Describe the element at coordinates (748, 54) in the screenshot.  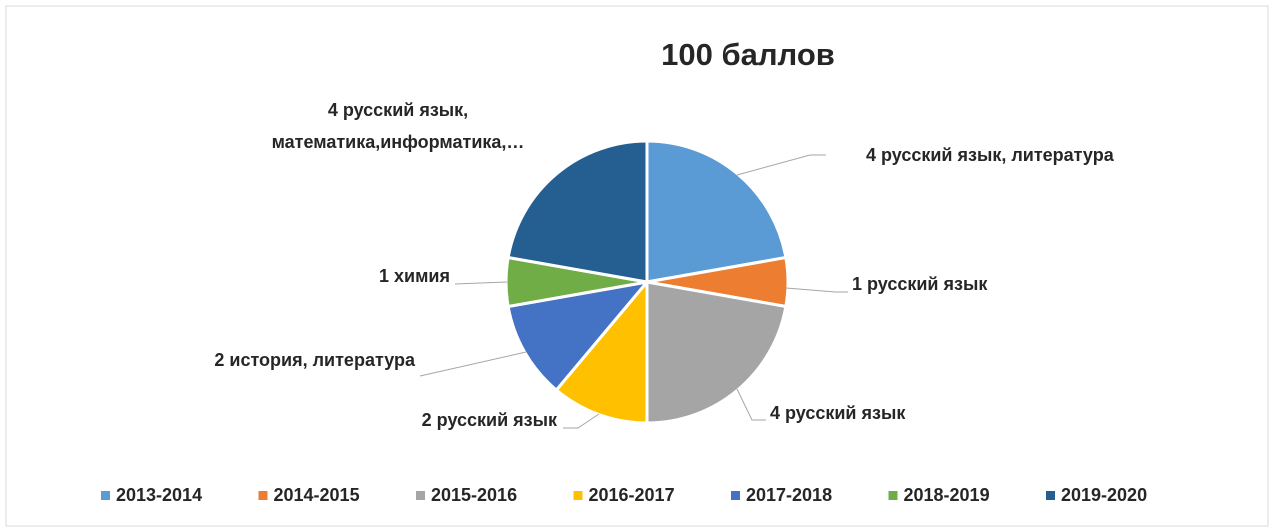
I see `chart-title: 100 баллов` at that location.